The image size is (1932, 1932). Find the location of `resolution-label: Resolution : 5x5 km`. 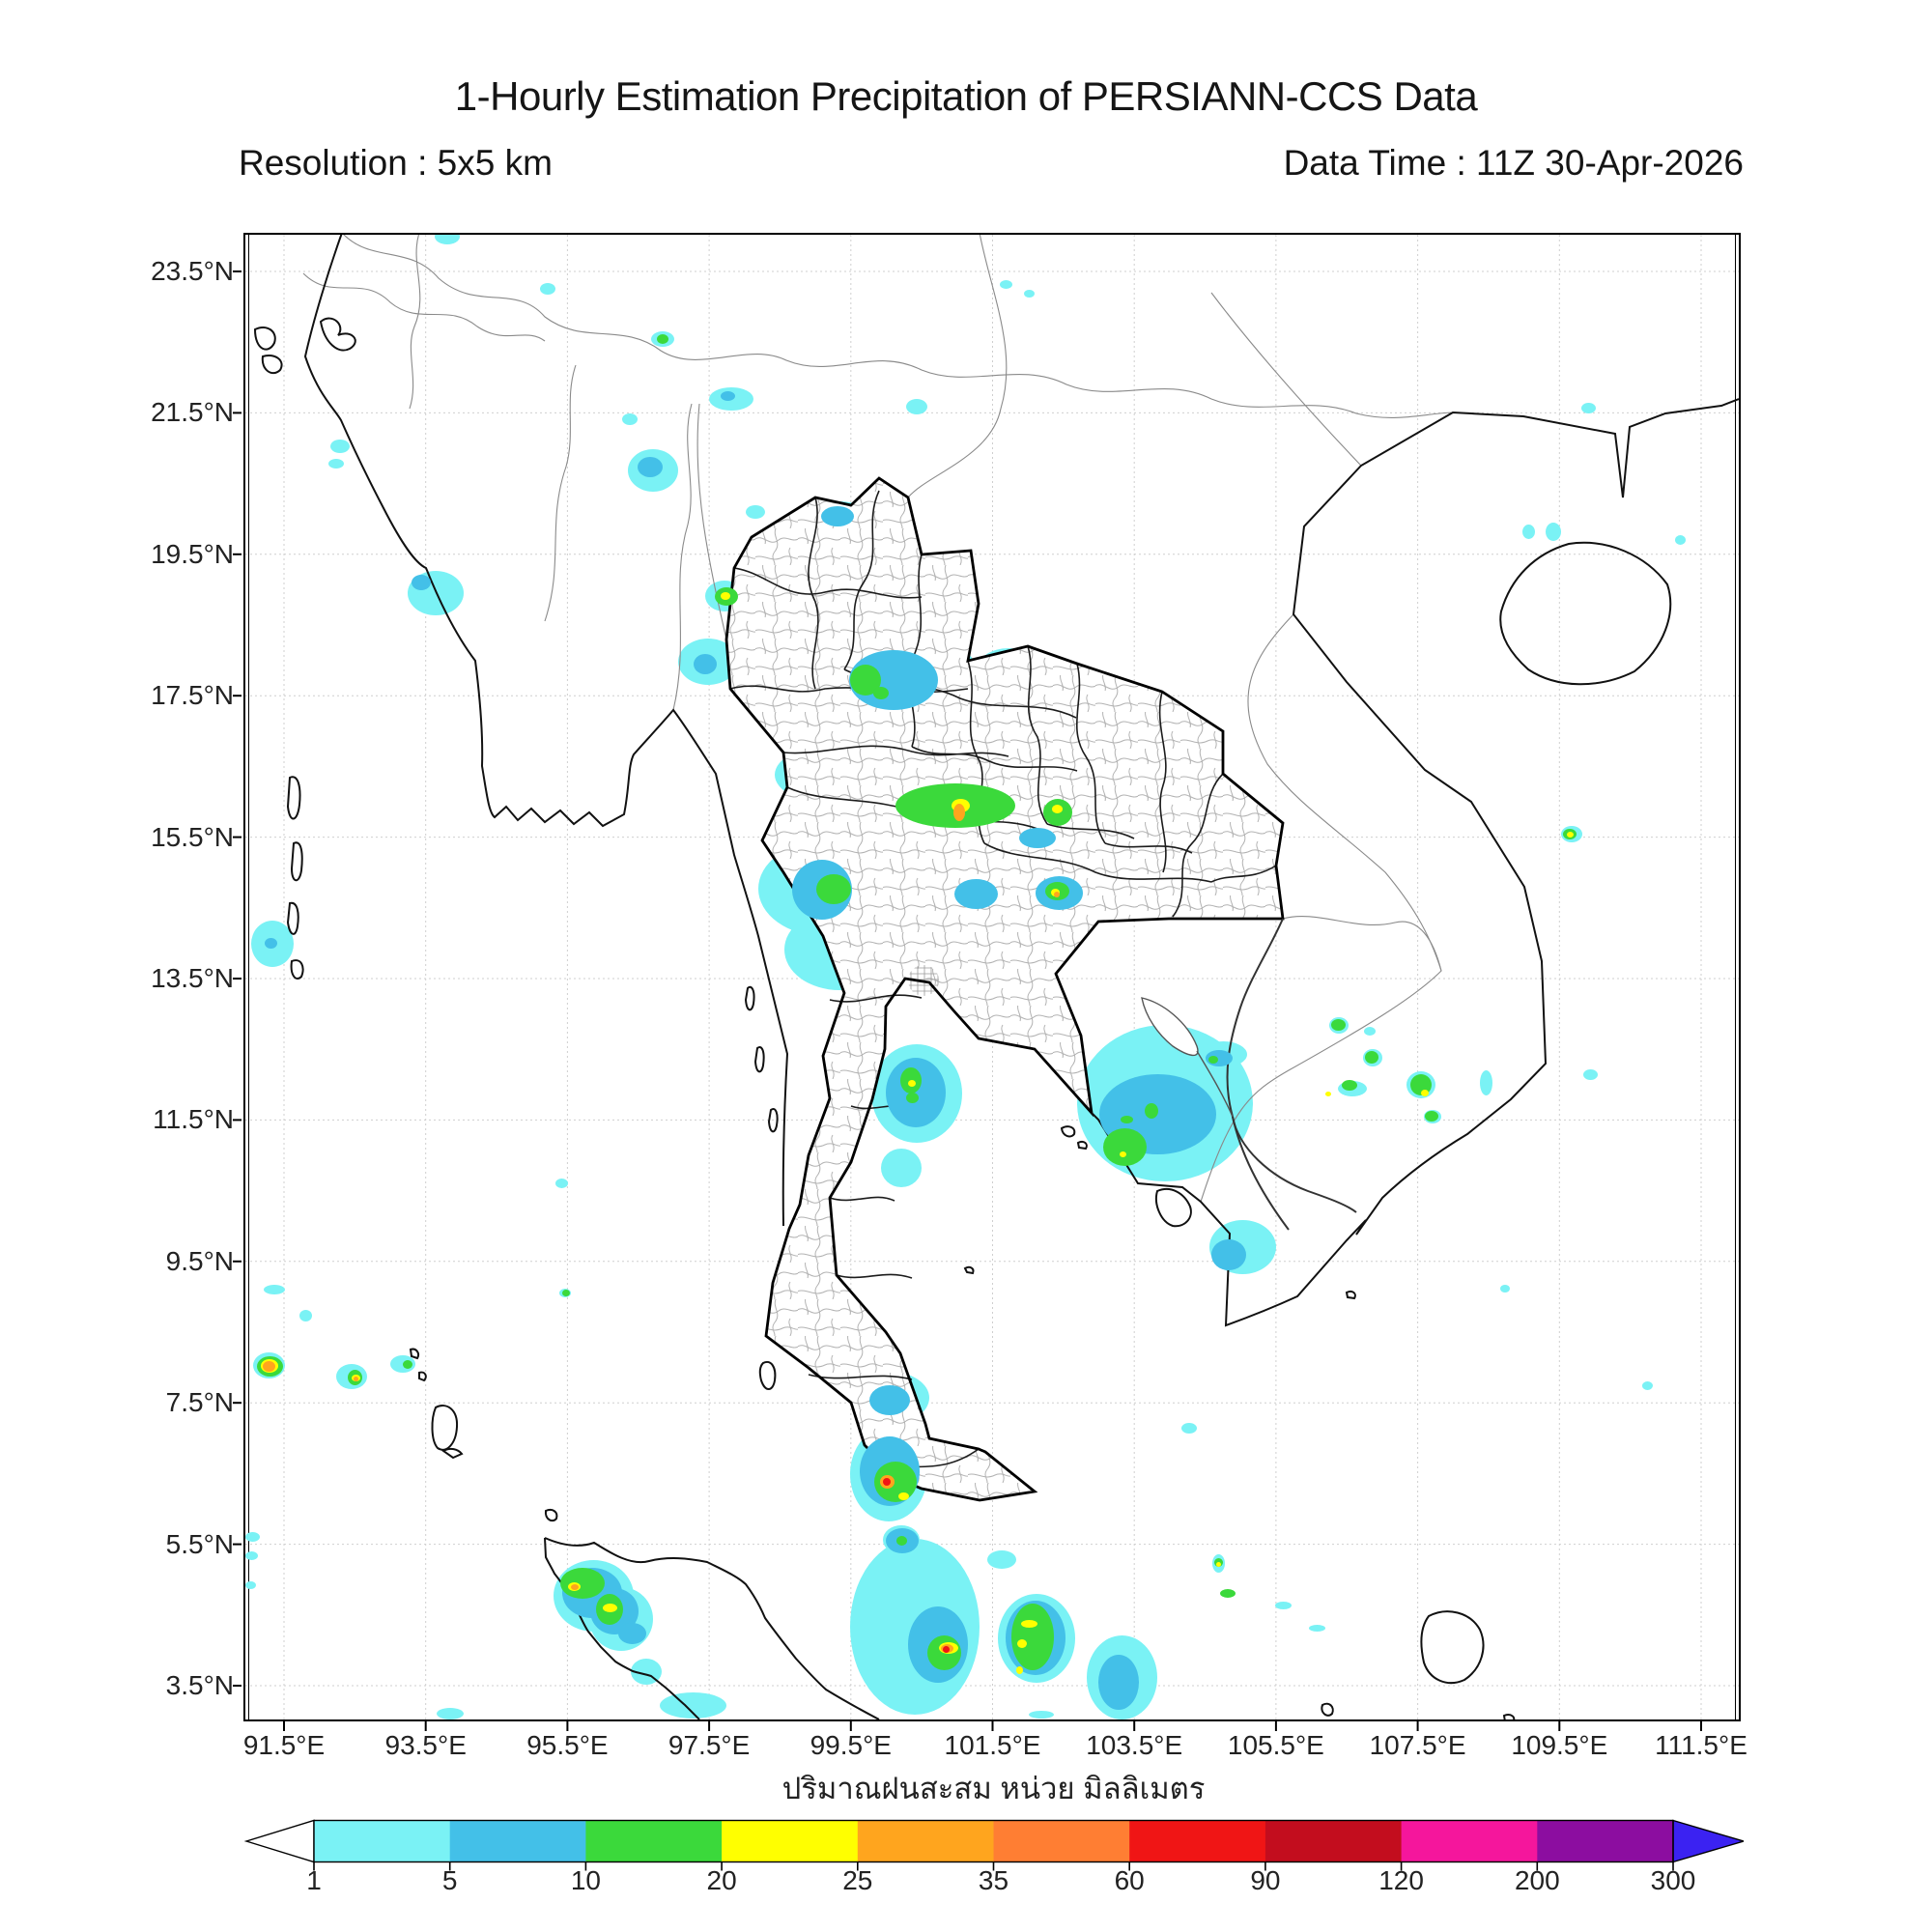

resolution-label: Resolution : 5x5 km is located at coordinates (396, 163).